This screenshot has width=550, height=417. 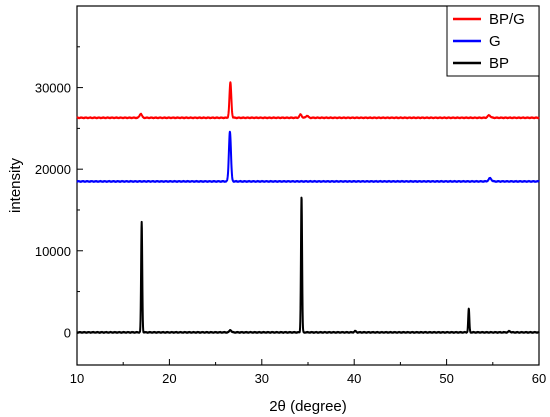 What do you see at coordinates (308, 156) in the screenshot?
I see `series-line-g` at bounding box center [308, 156].